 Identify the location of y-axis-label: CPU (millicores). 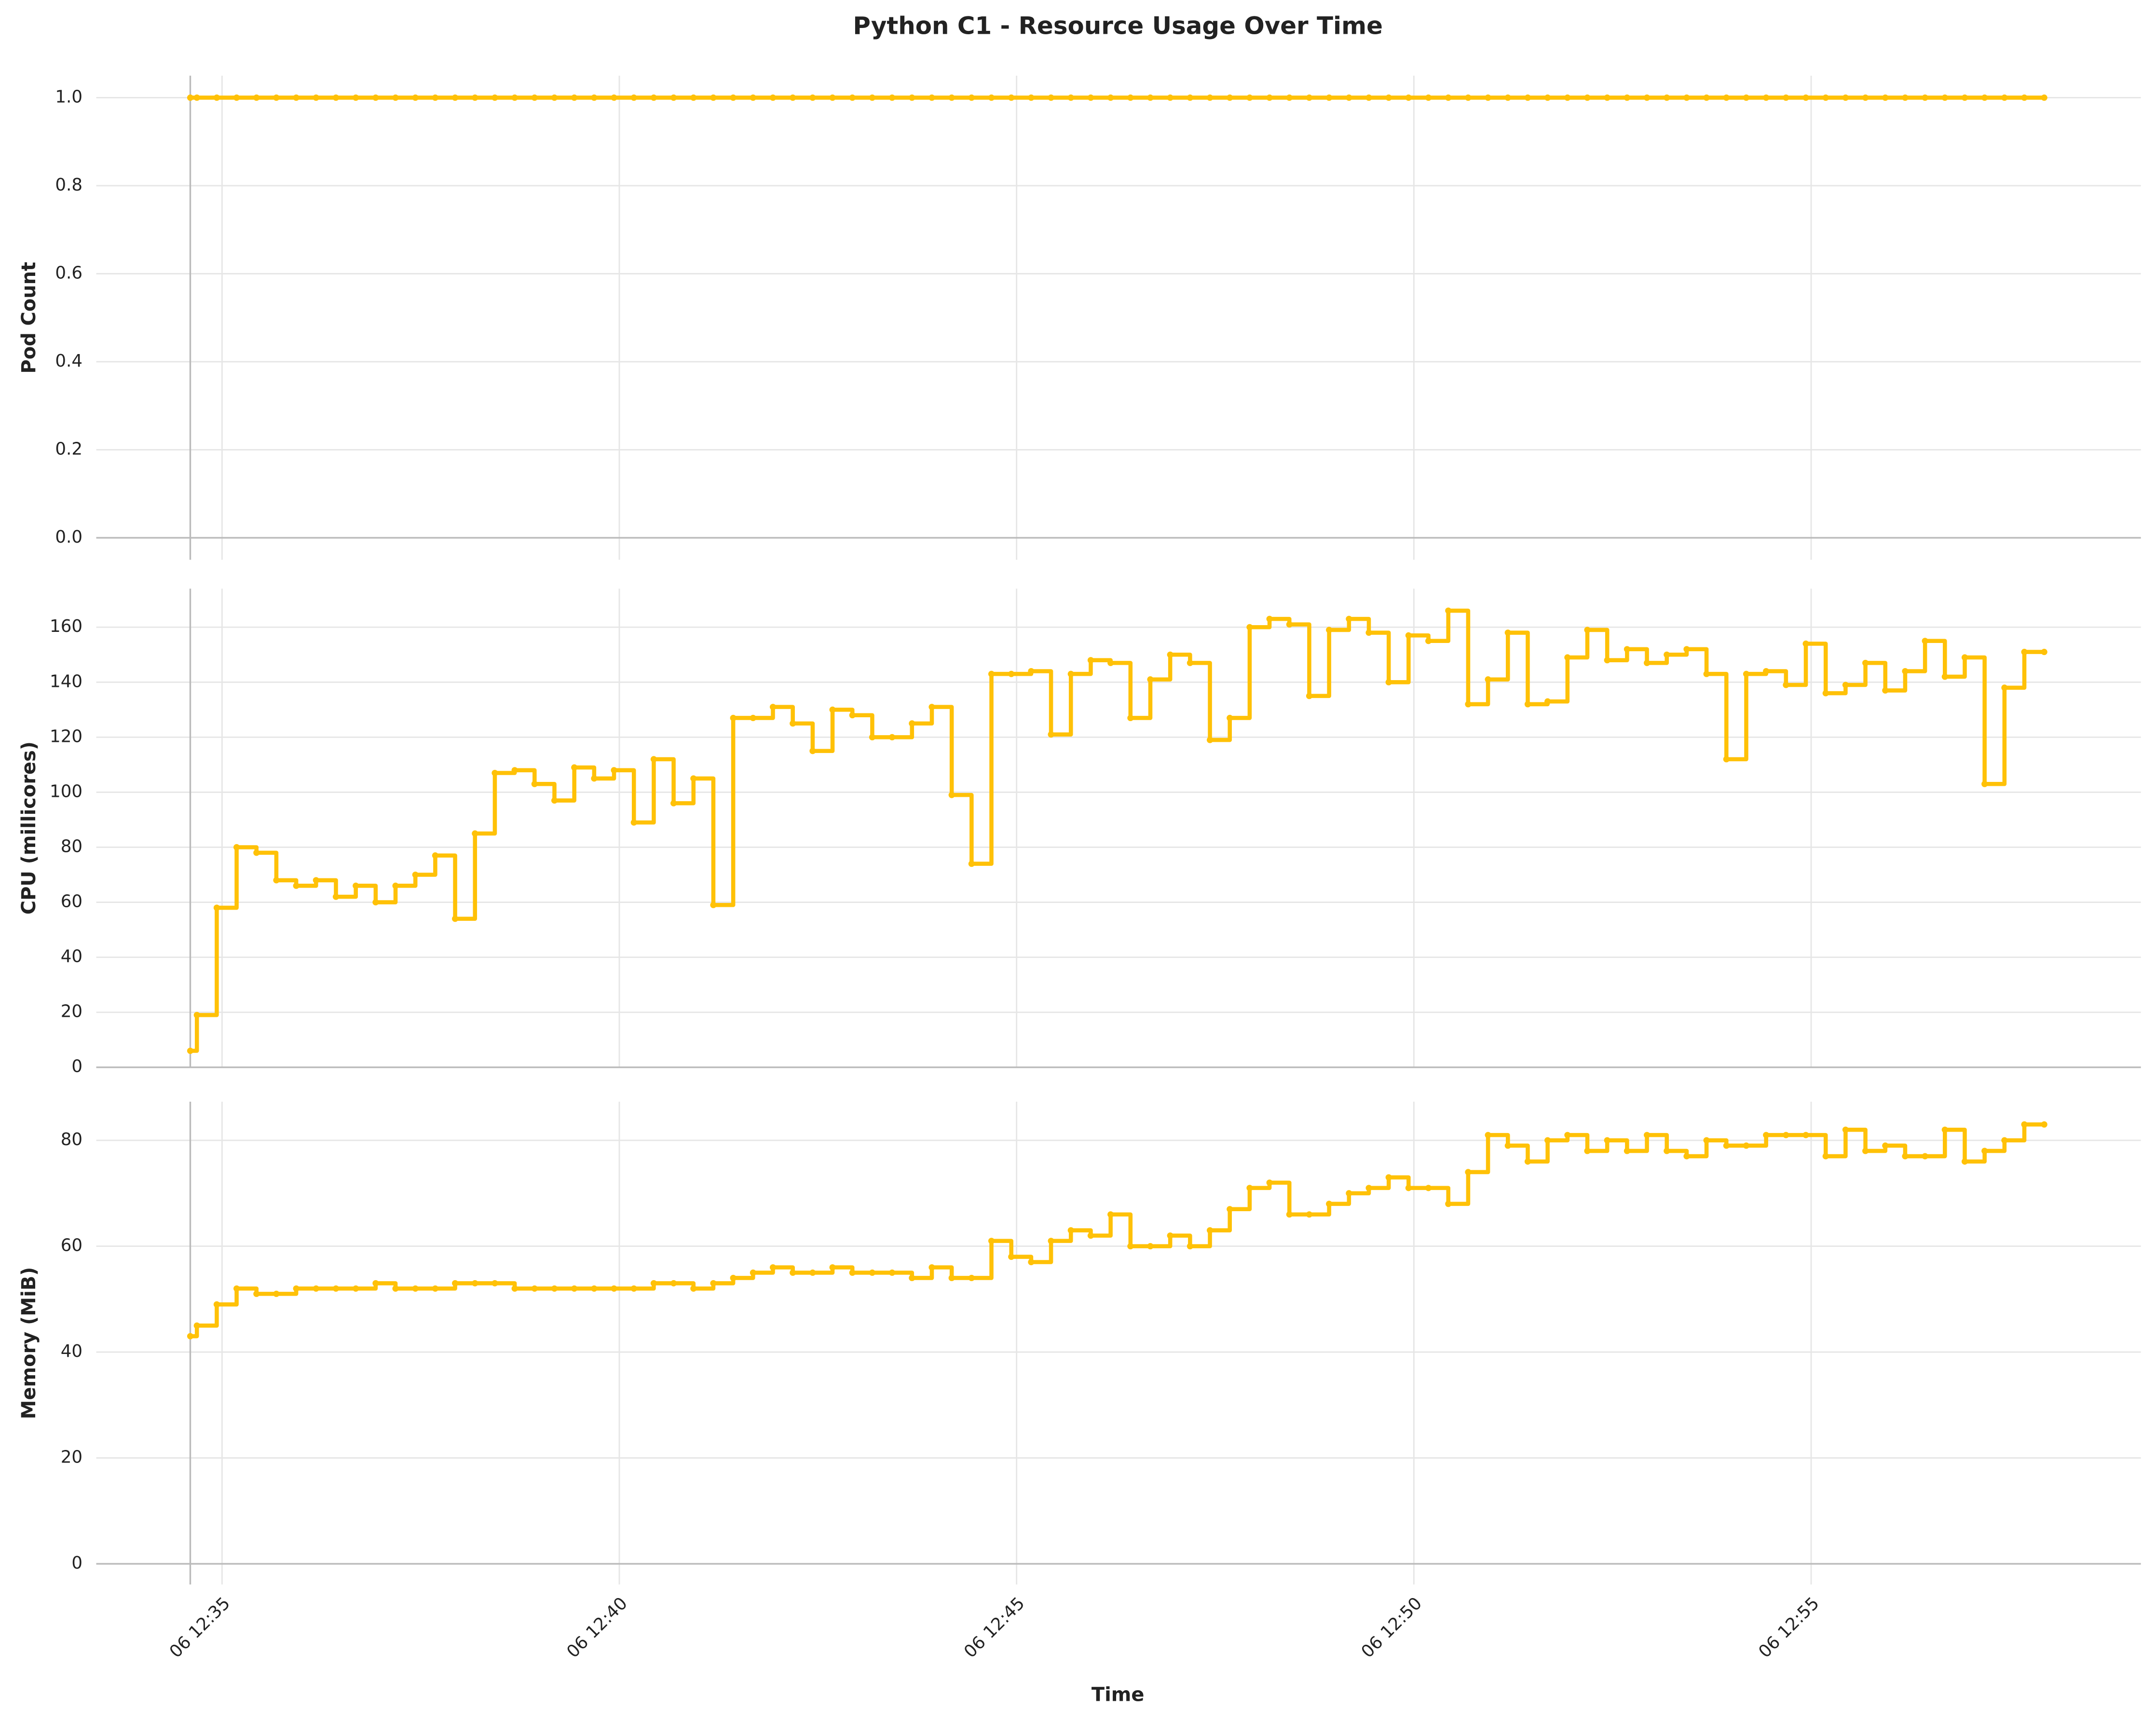
(29, 828).